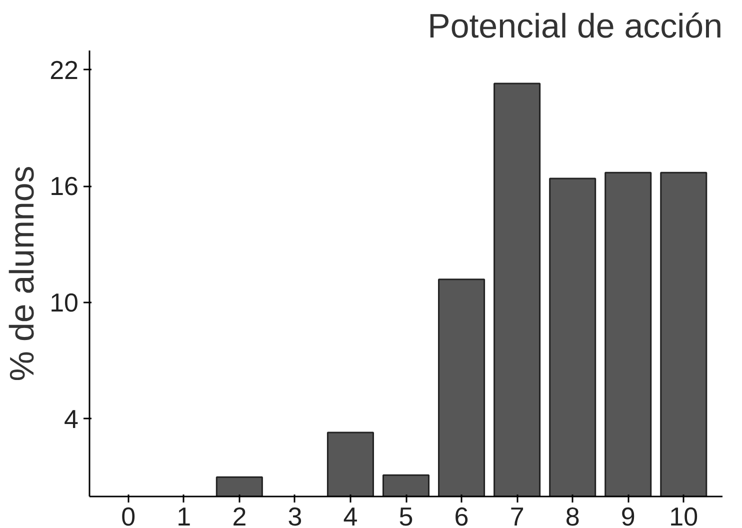  Describe the element at coordinates (128, 515) in the screenshot. I see `x-tick-label: 0` at that location.